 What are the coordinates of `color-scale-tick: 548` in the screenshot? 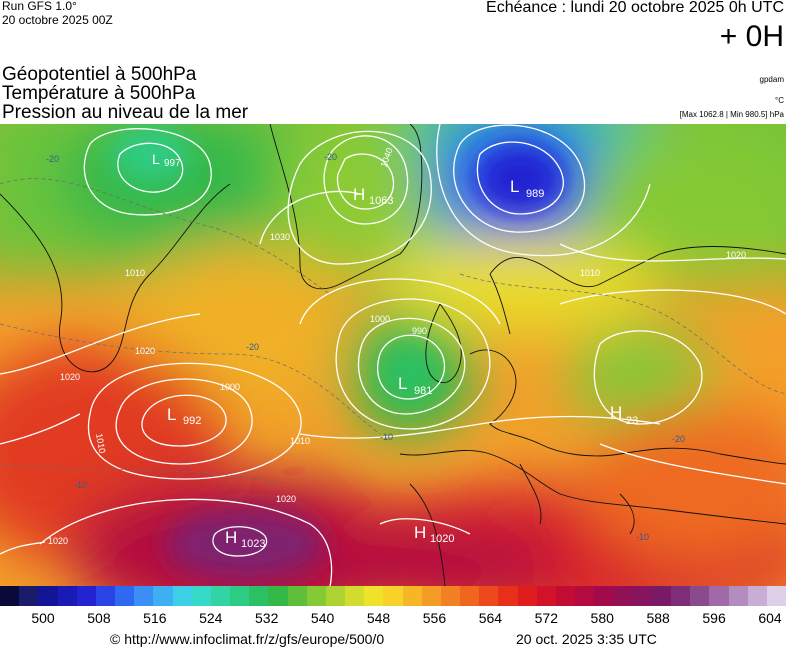 It's located at (378, 618).